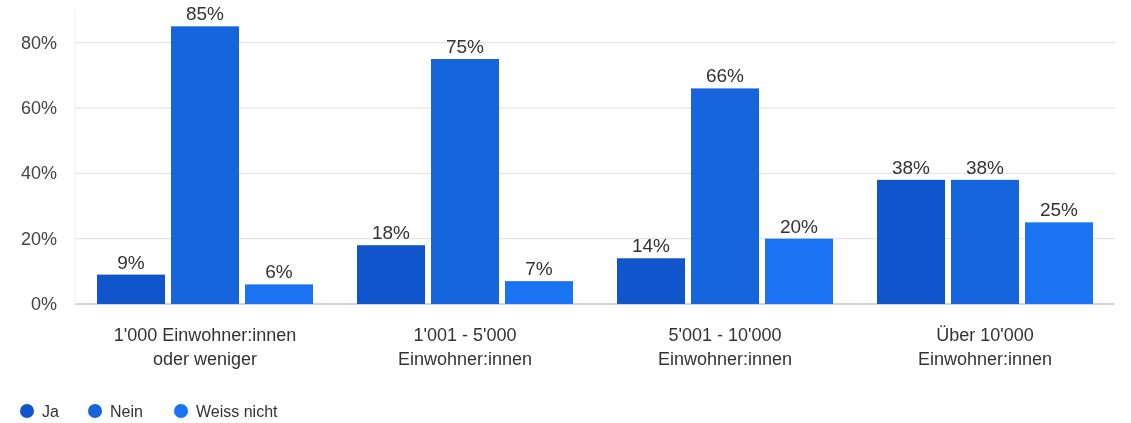  I want to click on data-label: 9%, so click(131, 262).